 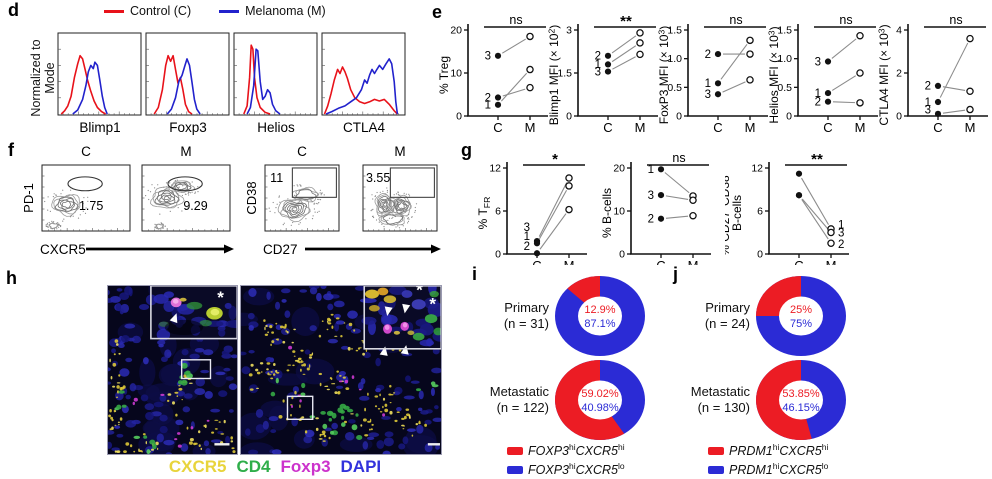 I want to click on blue-percentage: 46.15%, so click(x=801, y=408).